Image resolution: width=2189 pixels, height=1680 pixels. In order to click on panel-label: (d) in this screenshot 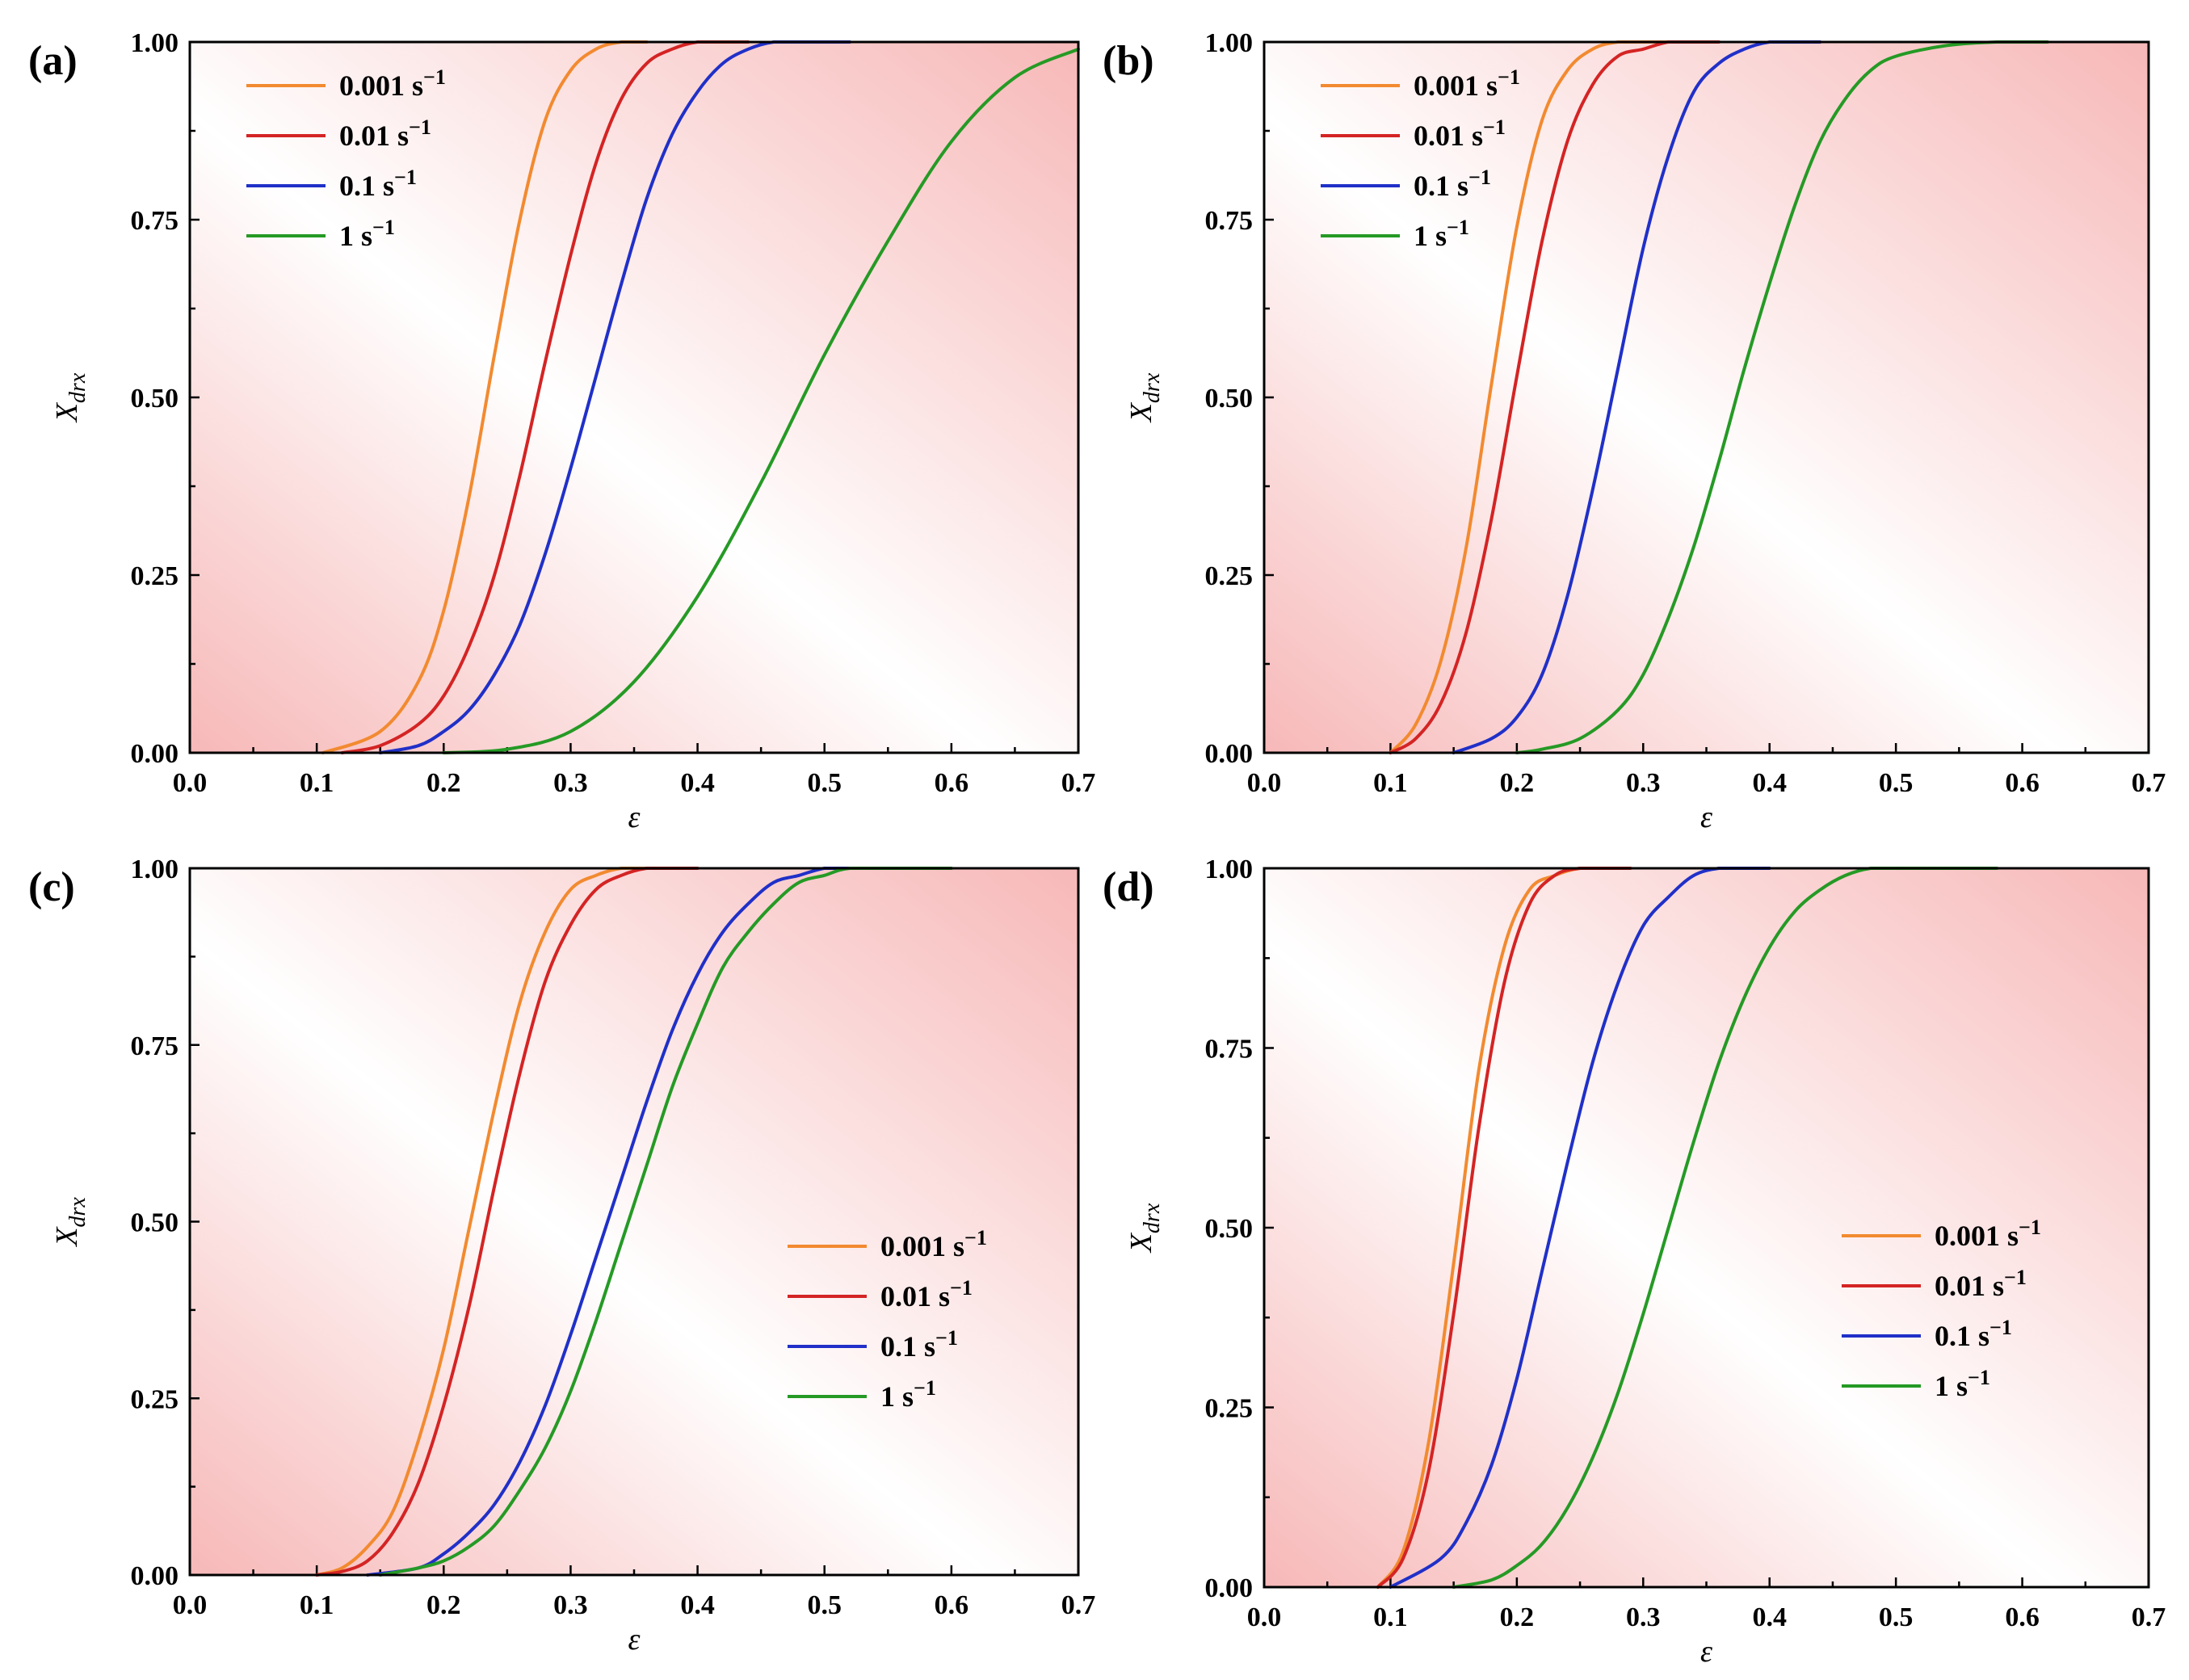, I will do `click(1128, 887)`.